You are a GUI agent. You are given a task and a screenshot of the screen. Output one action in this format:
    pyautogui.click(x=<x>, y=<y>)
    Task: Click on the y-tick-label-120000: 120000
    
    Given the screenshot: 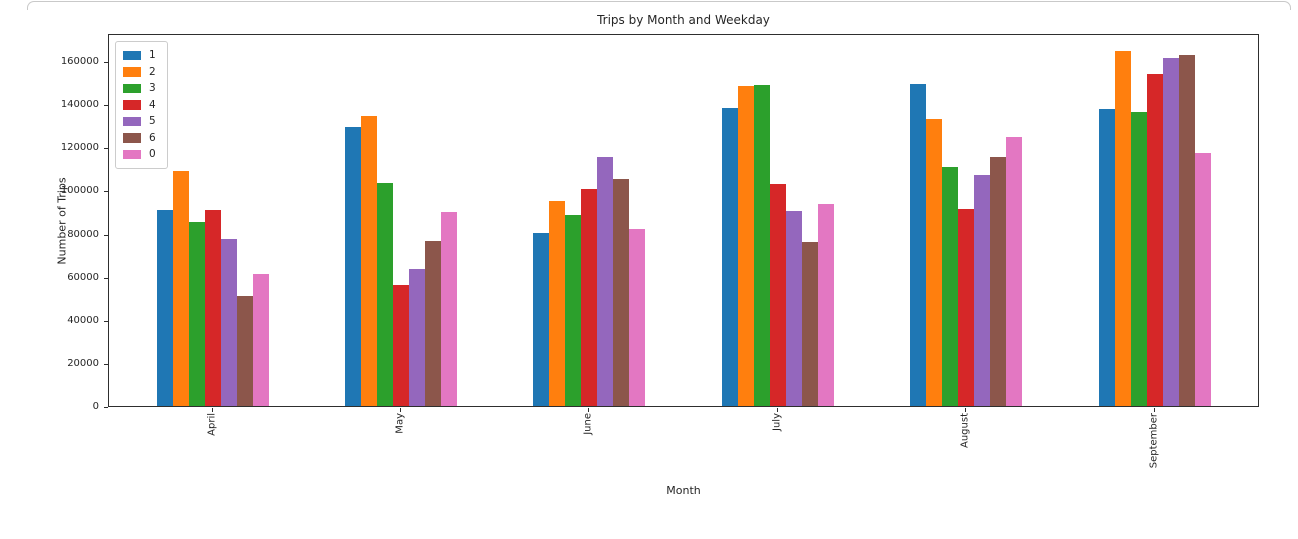 What is the action you would take?
    pyautogui.click(x=79, y=148)
    